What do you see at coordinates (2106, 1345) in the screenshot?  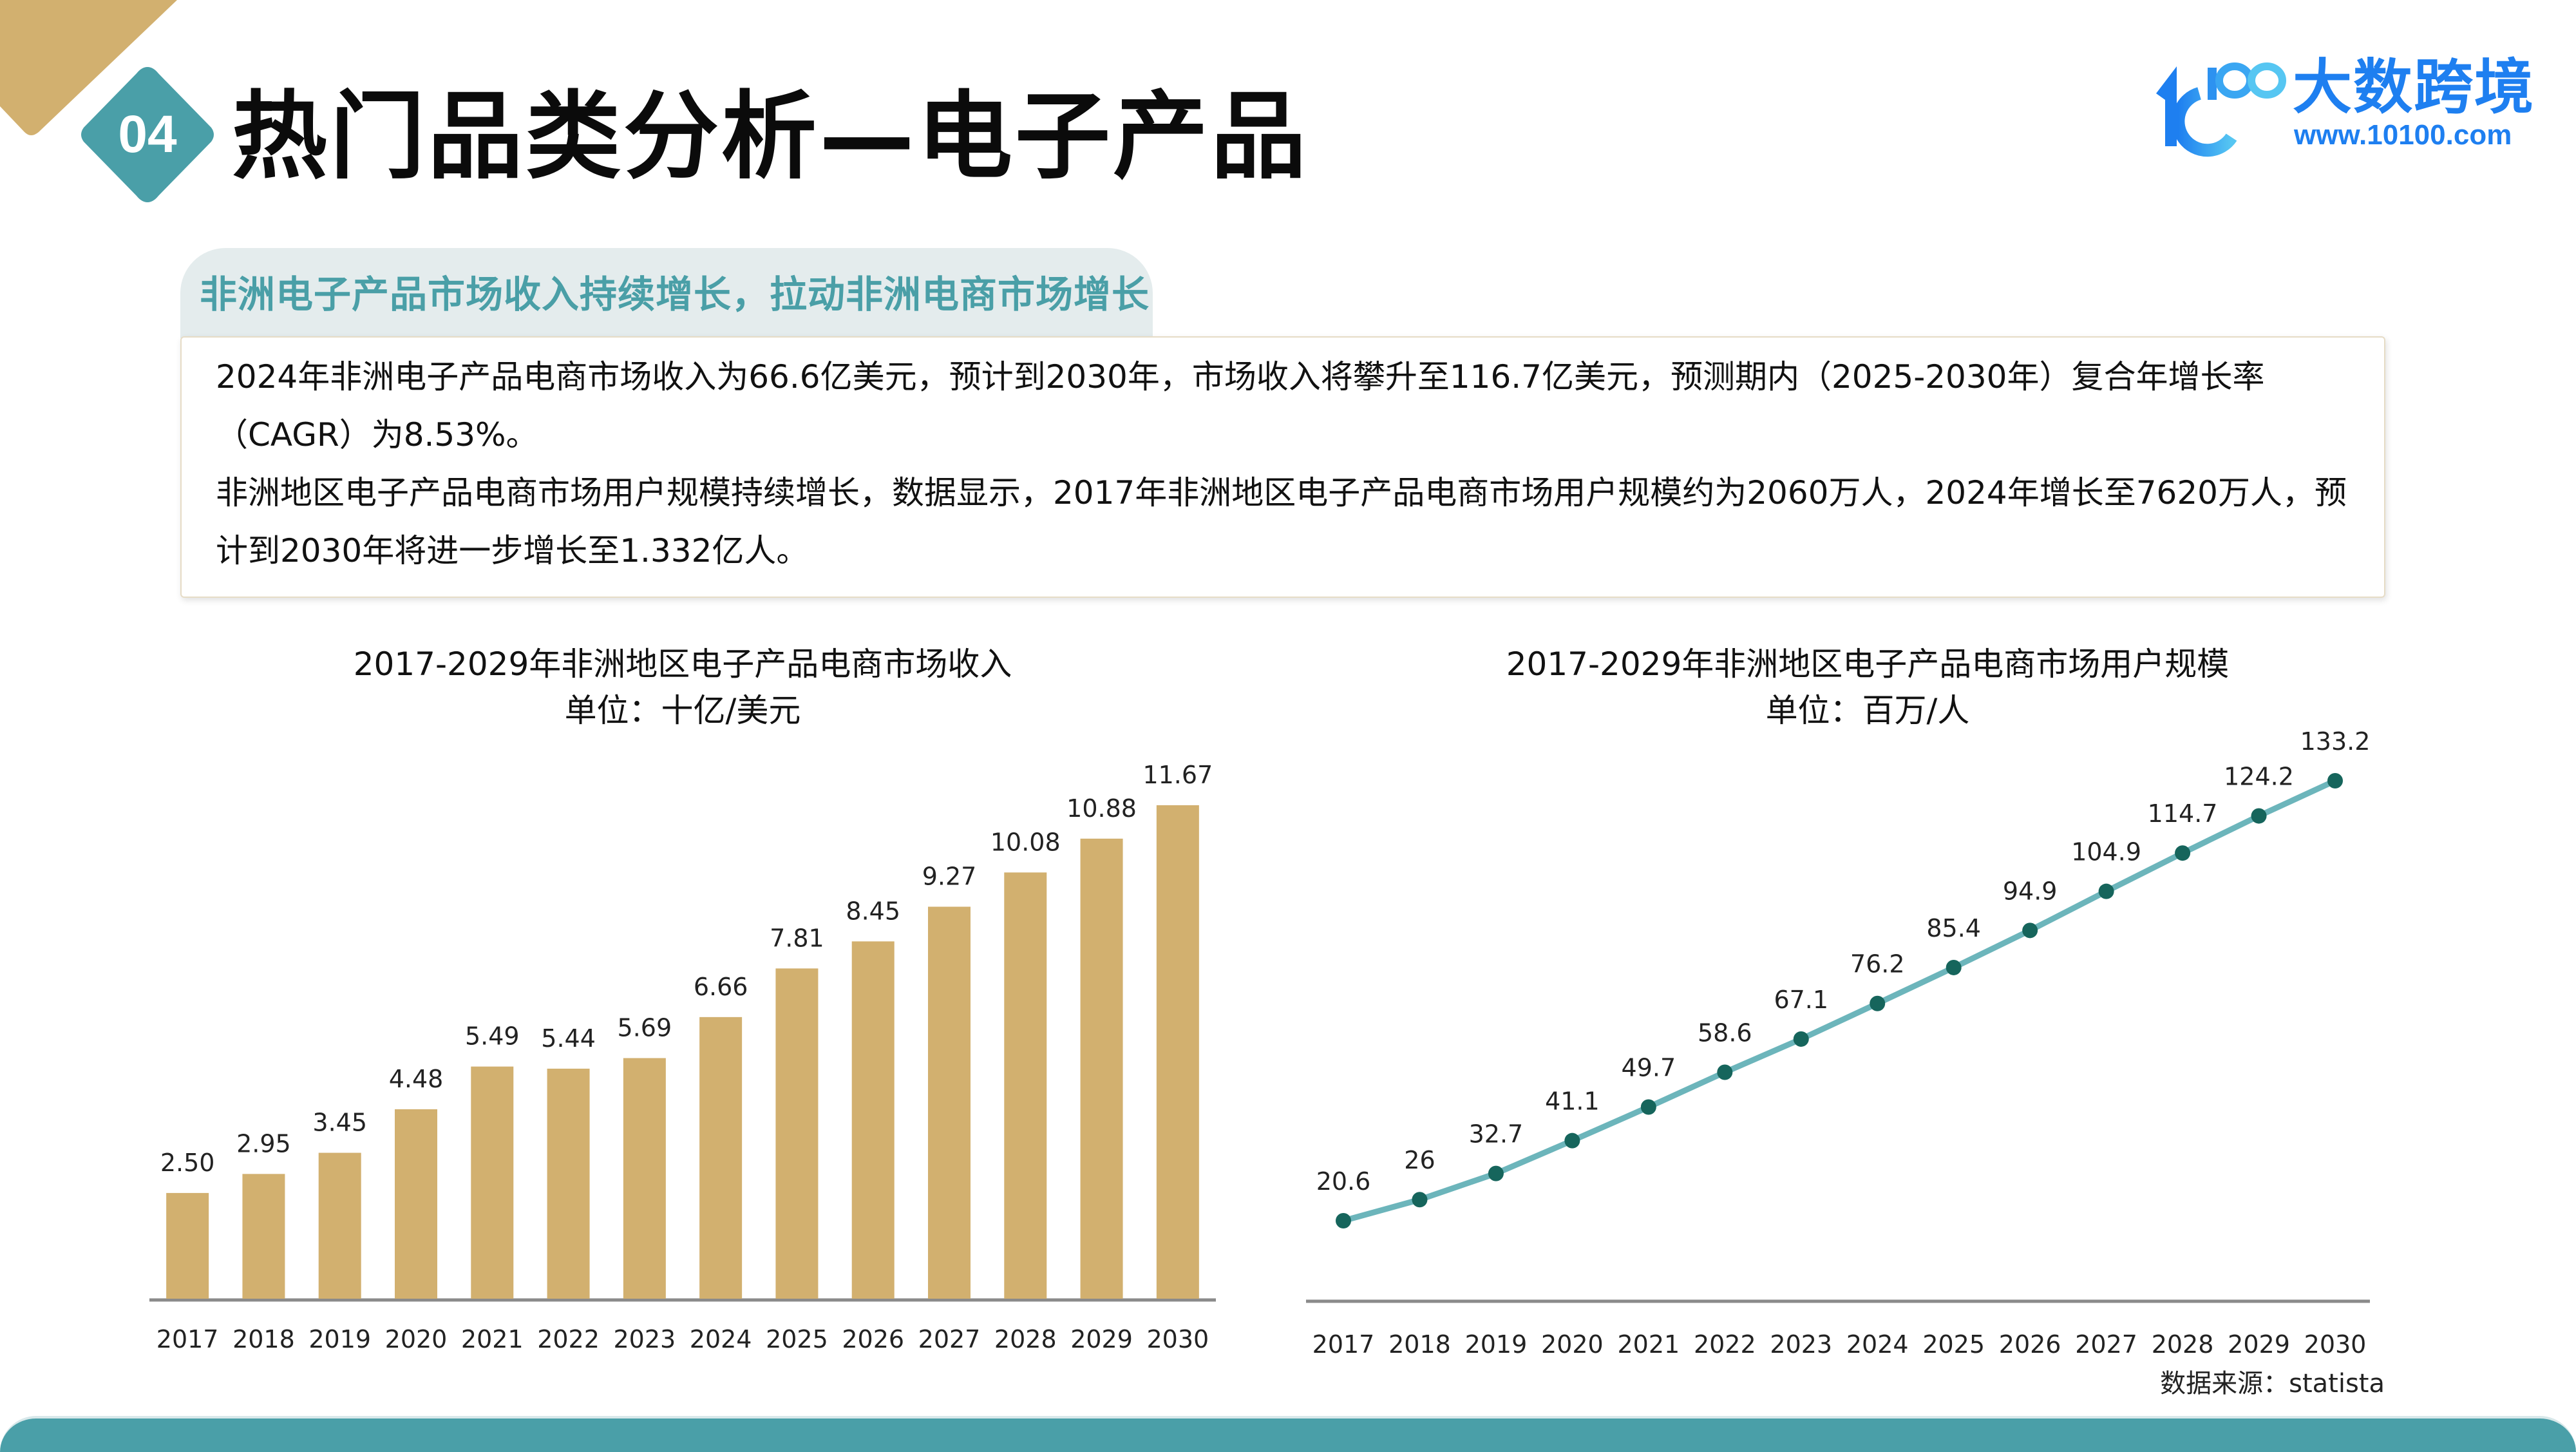 I see `line-x-tick-label: 2027` at bounding box center [2106, 1345].